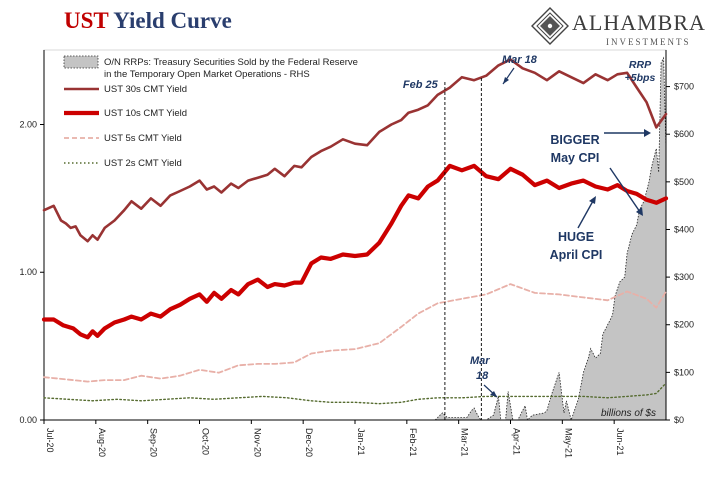 Image resolution: width=705 pixels, height=481 pixels. I want to click on legend-label-ust2: UST 2s CMT Yield, so click(143, 163).